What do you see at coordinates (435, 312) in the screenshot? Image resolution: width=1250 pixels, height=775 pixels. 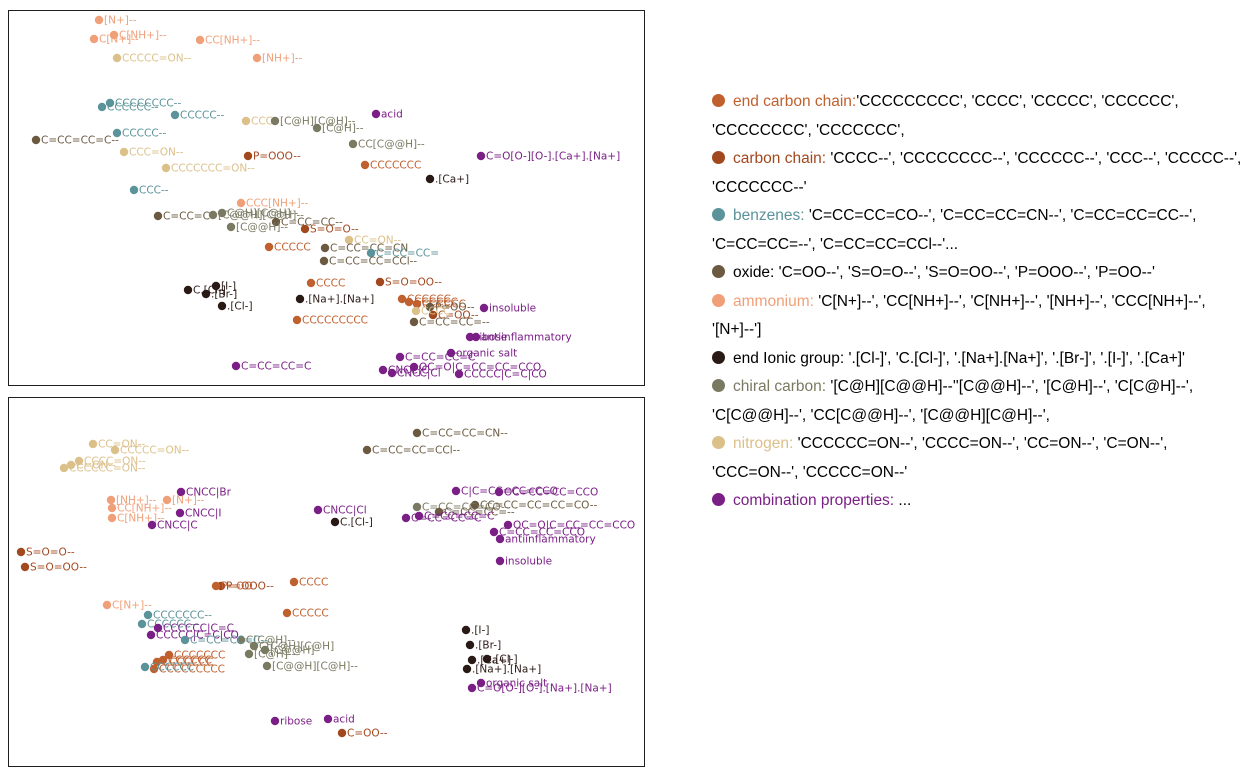 I see `scatter-point-label: CCCC` at bounding box center [435, 312].